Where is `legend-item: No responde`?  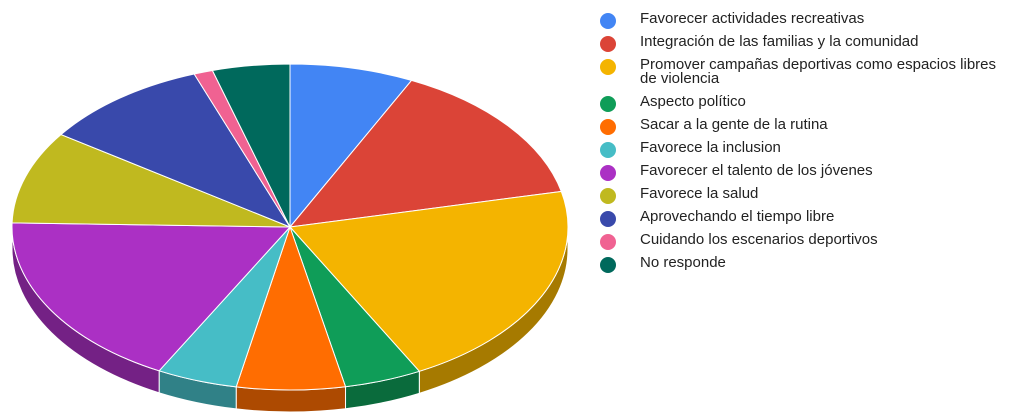
legend-item: No responde is located at coordinates (804, 263).